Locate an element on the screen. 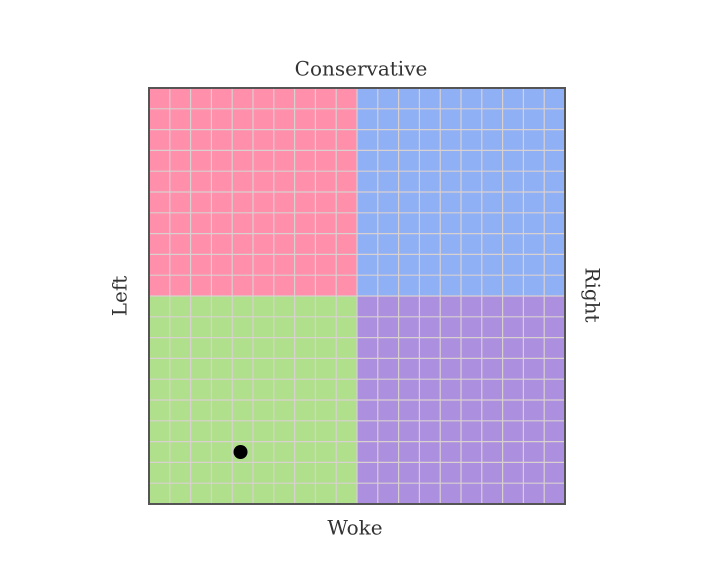 The image size is (720, 572). point is located at coordinates (240, 452).